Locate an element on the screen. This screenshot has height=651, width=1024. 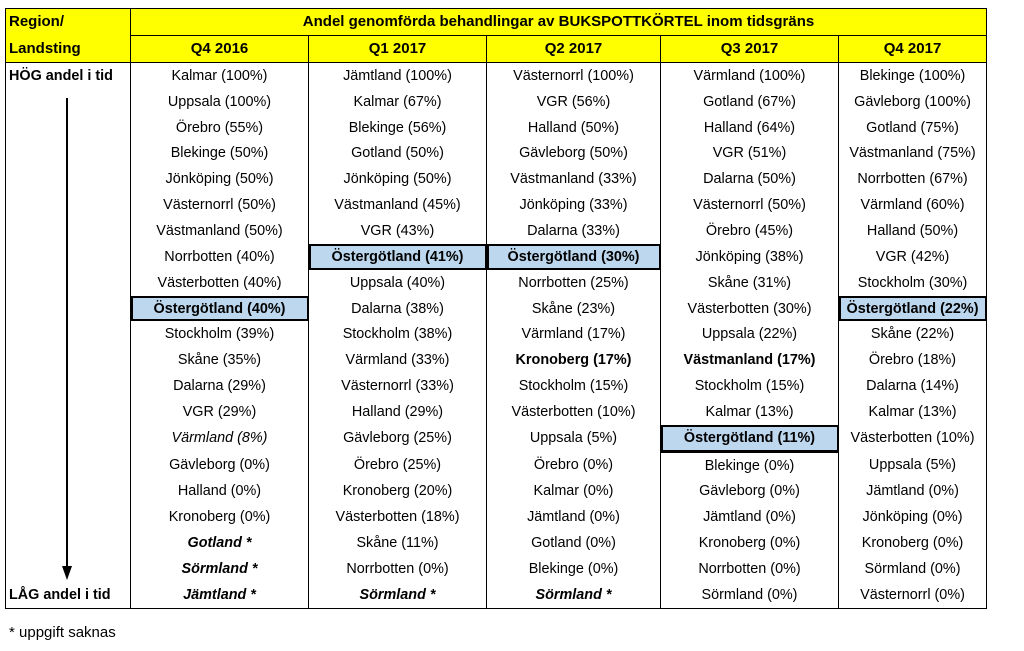
ranking-cell: Östergötland (40%) is located at coordinates (219, 308).